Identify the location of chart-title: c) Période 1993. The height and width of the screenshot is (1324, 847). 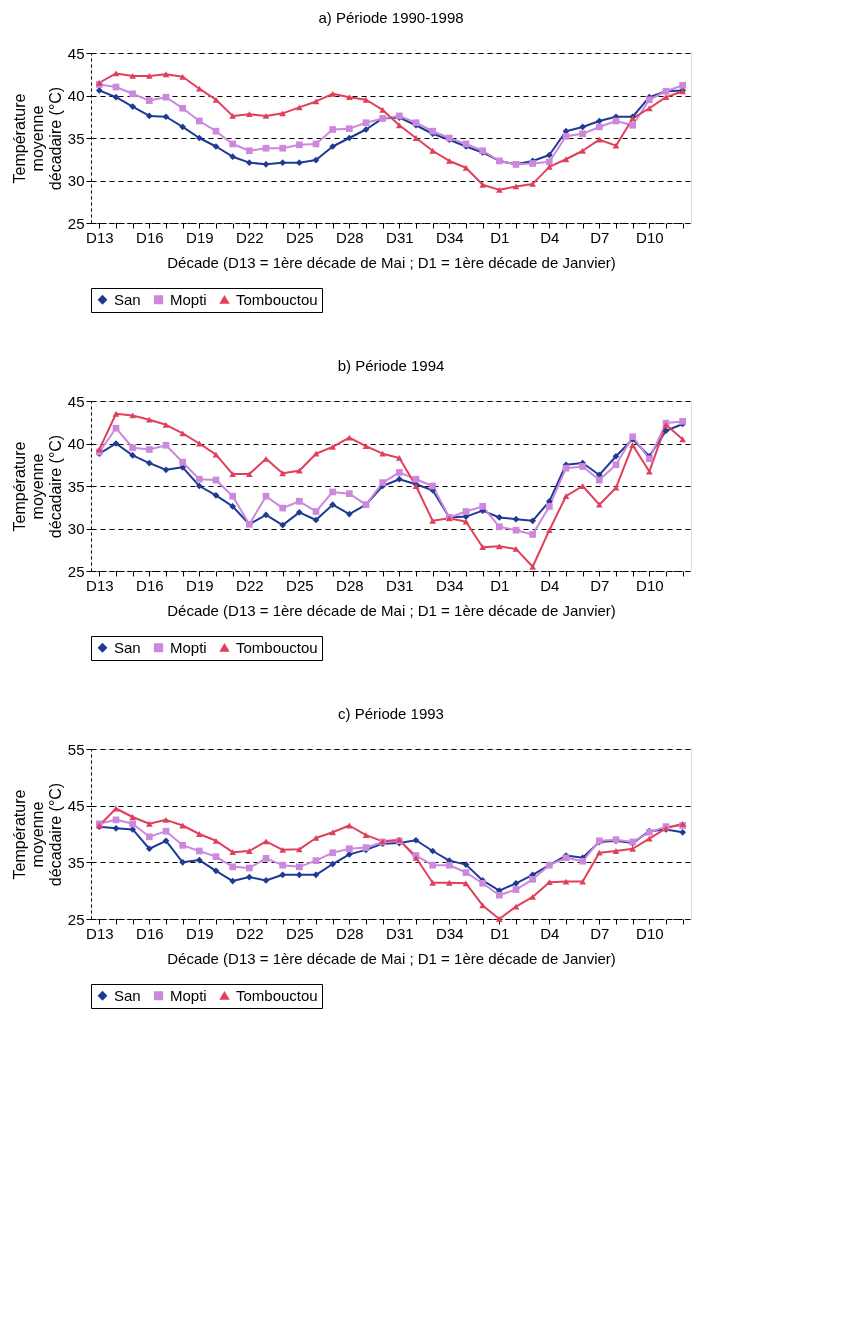
(391, 713).